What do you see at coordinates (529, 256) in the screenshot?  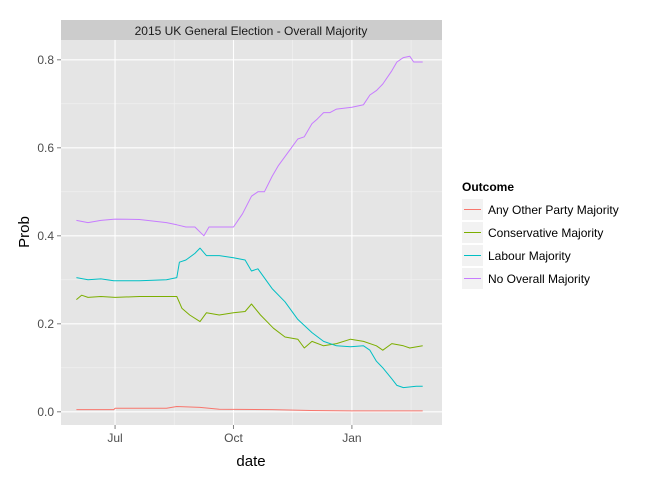 I see `legend-label: Labour Majority` at bounding box center [529, 256].